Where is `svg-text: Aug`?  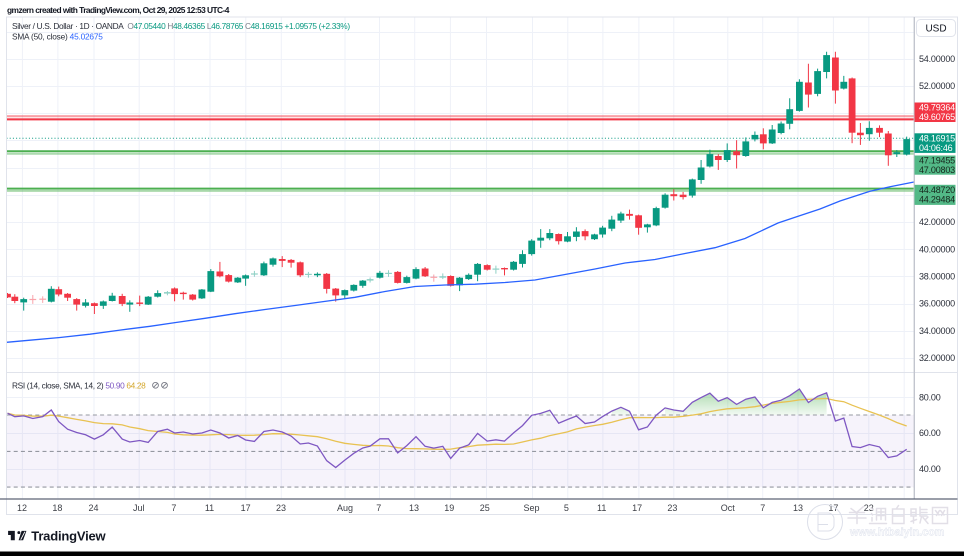
svg-text: Aug is located at coordinates (345, 508).